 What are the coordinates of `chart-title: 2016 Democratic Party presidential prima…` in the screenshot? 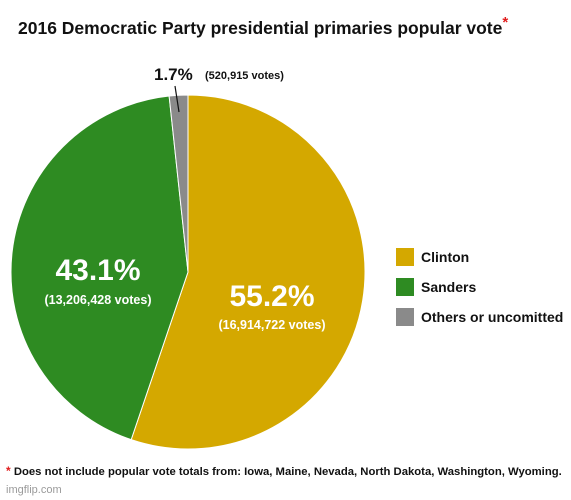 It's located at (263, 27).